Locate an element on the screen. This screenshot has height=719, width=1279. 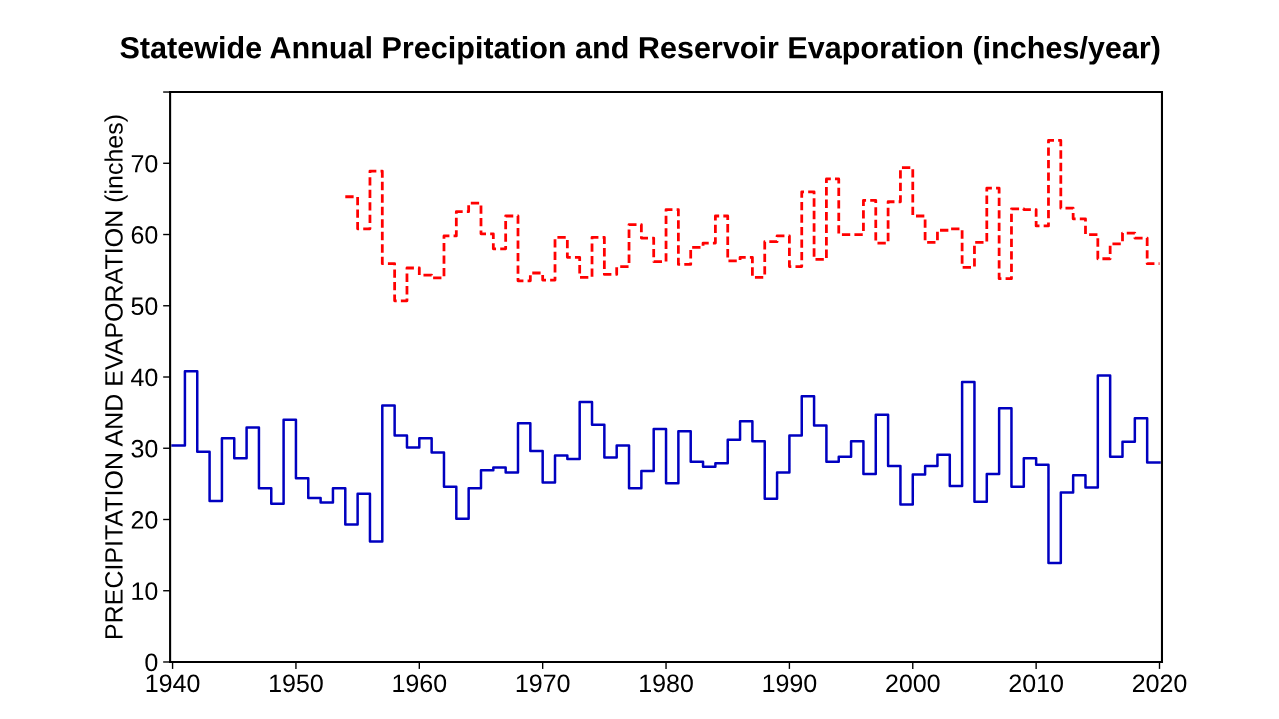
y-tick-label: 20 is located at coordinates (144, 520).